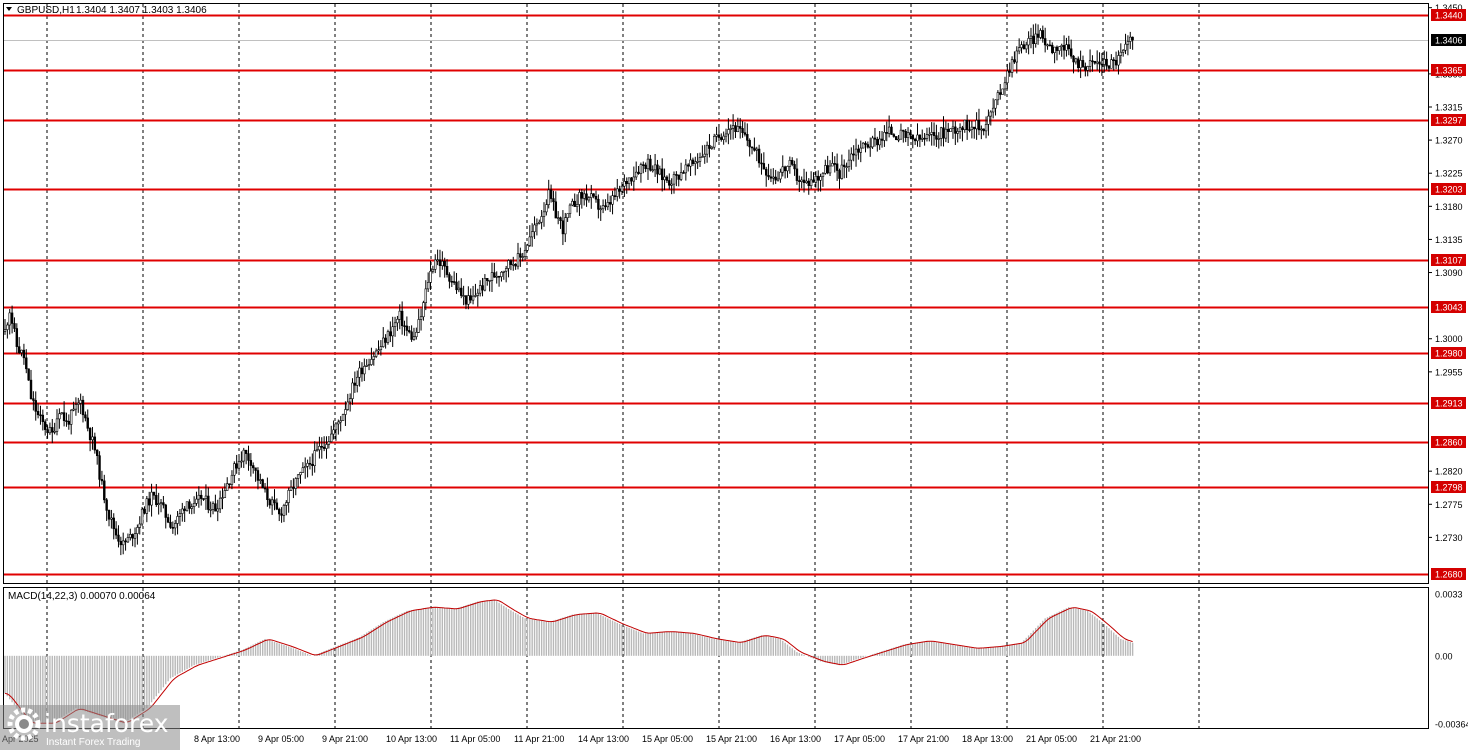 This screenshot has width=1468, height=750. Describe the element at coordinates (93, 742) in the screenshot. I see `watermark-tagline: Instant Forex Trading` at that location.